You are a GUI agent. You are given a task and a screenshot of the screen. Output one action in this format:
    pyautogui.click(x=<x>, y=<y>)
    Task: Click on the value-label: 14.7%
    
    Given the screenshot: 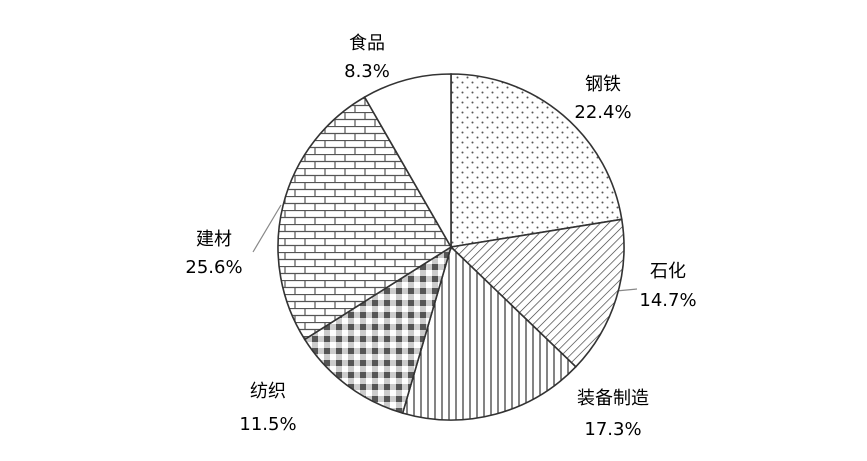 What is the action you would take?
    pyautogui.click(x=667, y=300)
    